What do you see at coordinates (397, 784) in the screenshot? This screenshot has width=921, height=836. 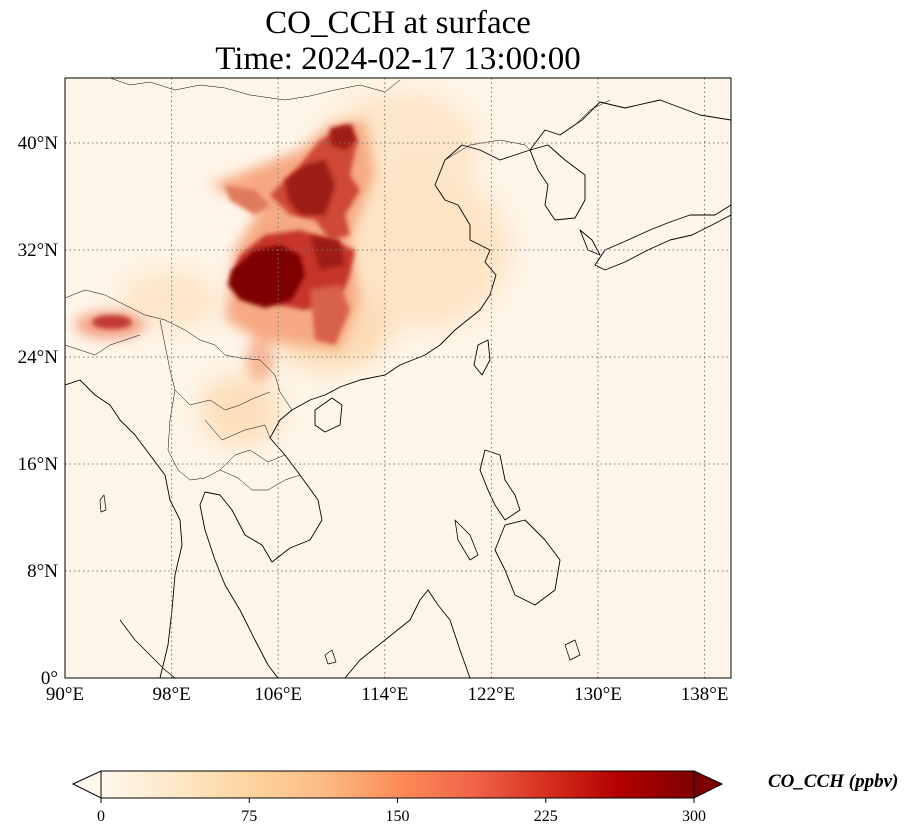 I see `colorbar-gradient` at bounding box center [397, 784].